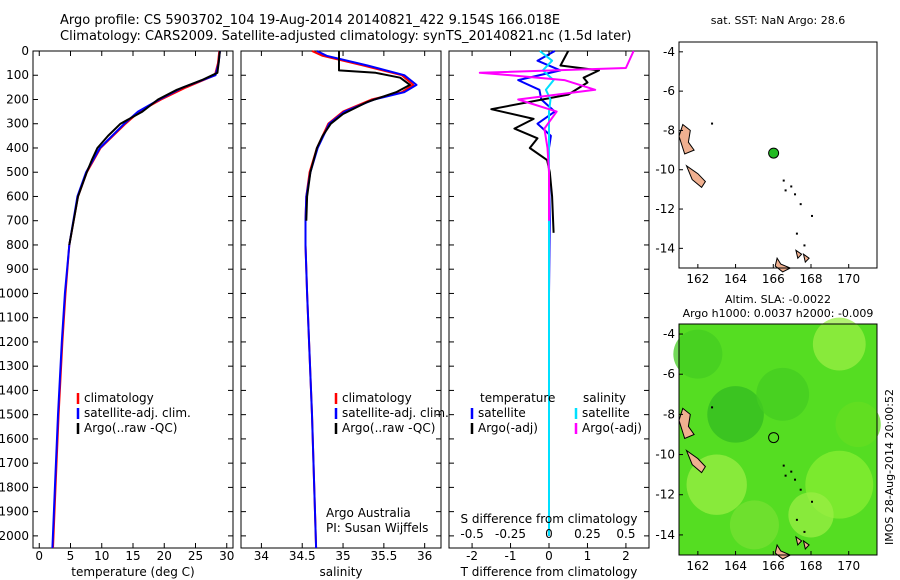  Describe the element at coordinates (17, 196) in the screenshot. I see `y-tick-label: 600` at that location.